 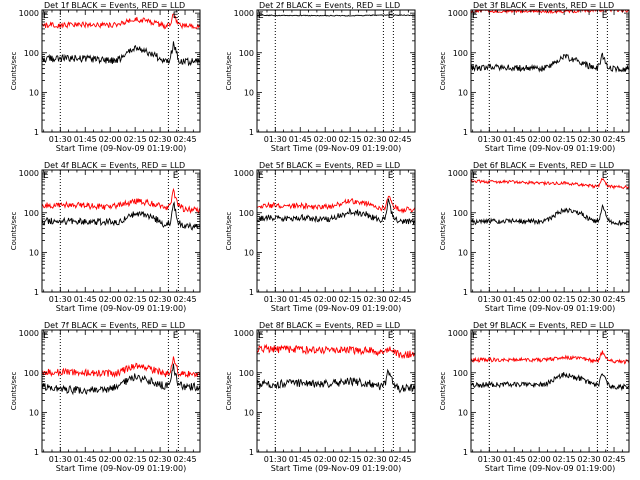 What do you see at coordinates (329, 165) in the screenshot?
I see `panel-title: Det 5f BLACK = Events, RED = LLD` at bounding box center [329, 165].